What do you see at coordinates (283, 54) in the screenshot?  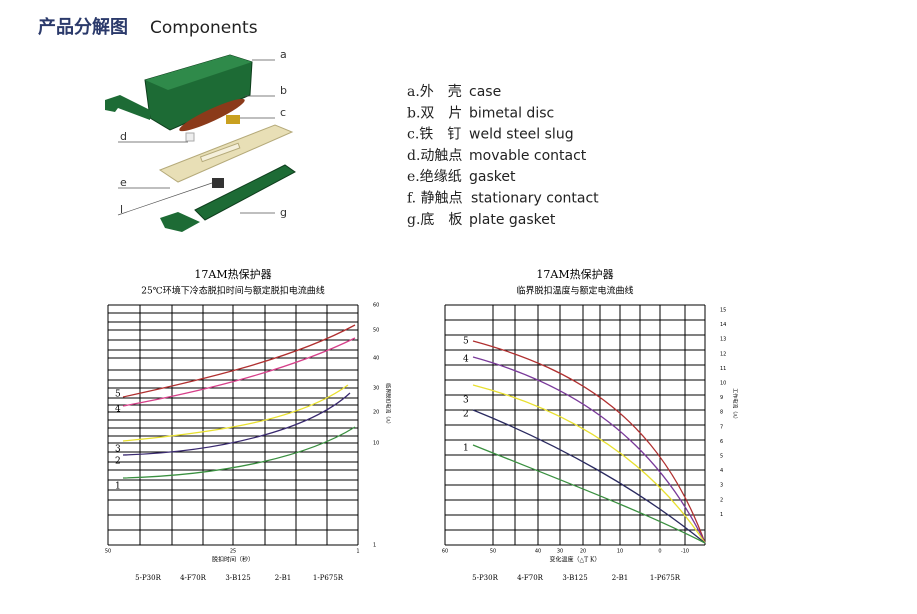 I see `part-letter: a` at bounding box center [283, 54].